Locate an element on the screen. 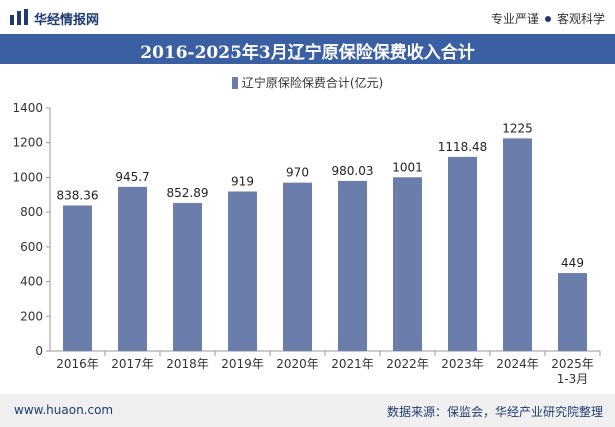 The image size is (615, 427). slogan-right: 客观科学 is located at coordinates (580, 19).